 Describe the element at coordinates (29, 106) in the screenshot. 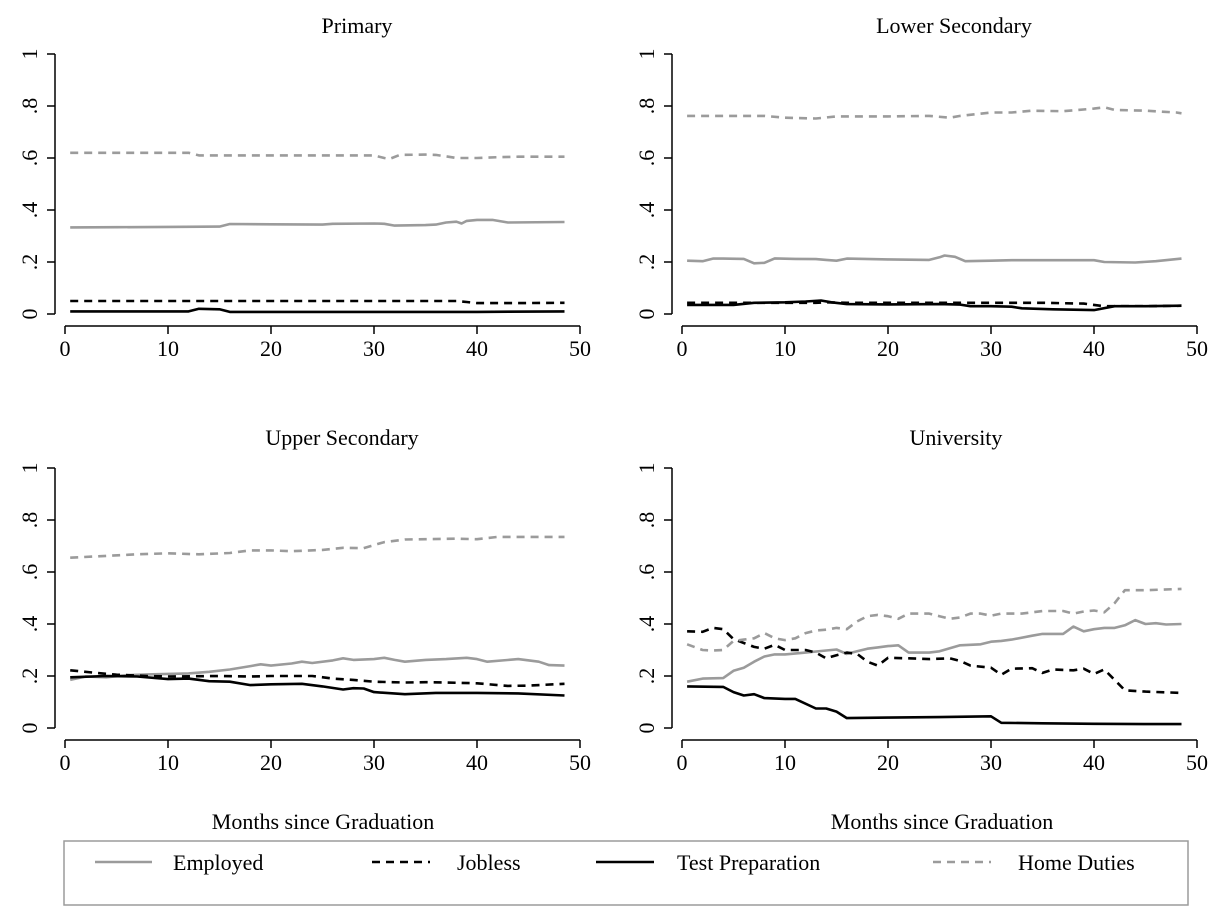

I see `y-tick-label-primary-4: .8` at that location.